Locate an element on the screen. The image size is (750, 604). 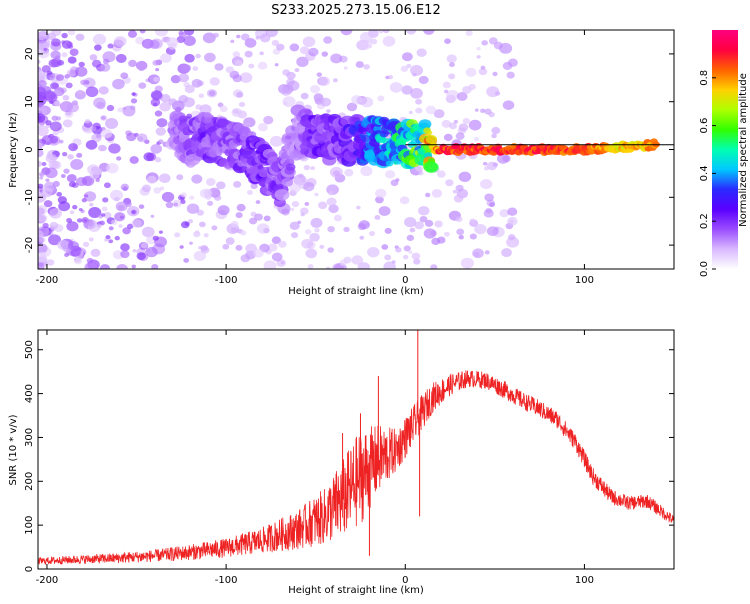
snr-y-tick-label: 200 is located at coordinates (29, 481).